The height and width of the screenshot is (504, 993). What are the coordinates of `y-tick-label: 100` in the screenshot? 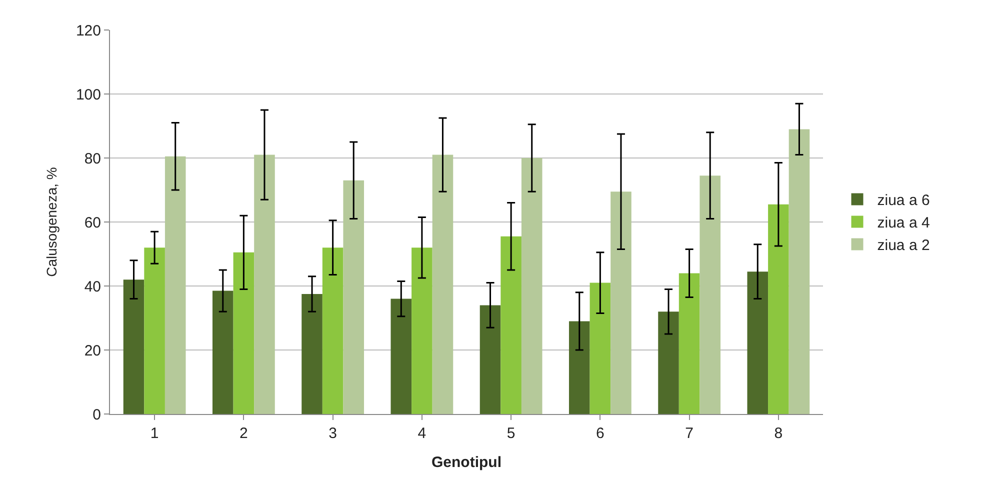 It's located at (88, 95).